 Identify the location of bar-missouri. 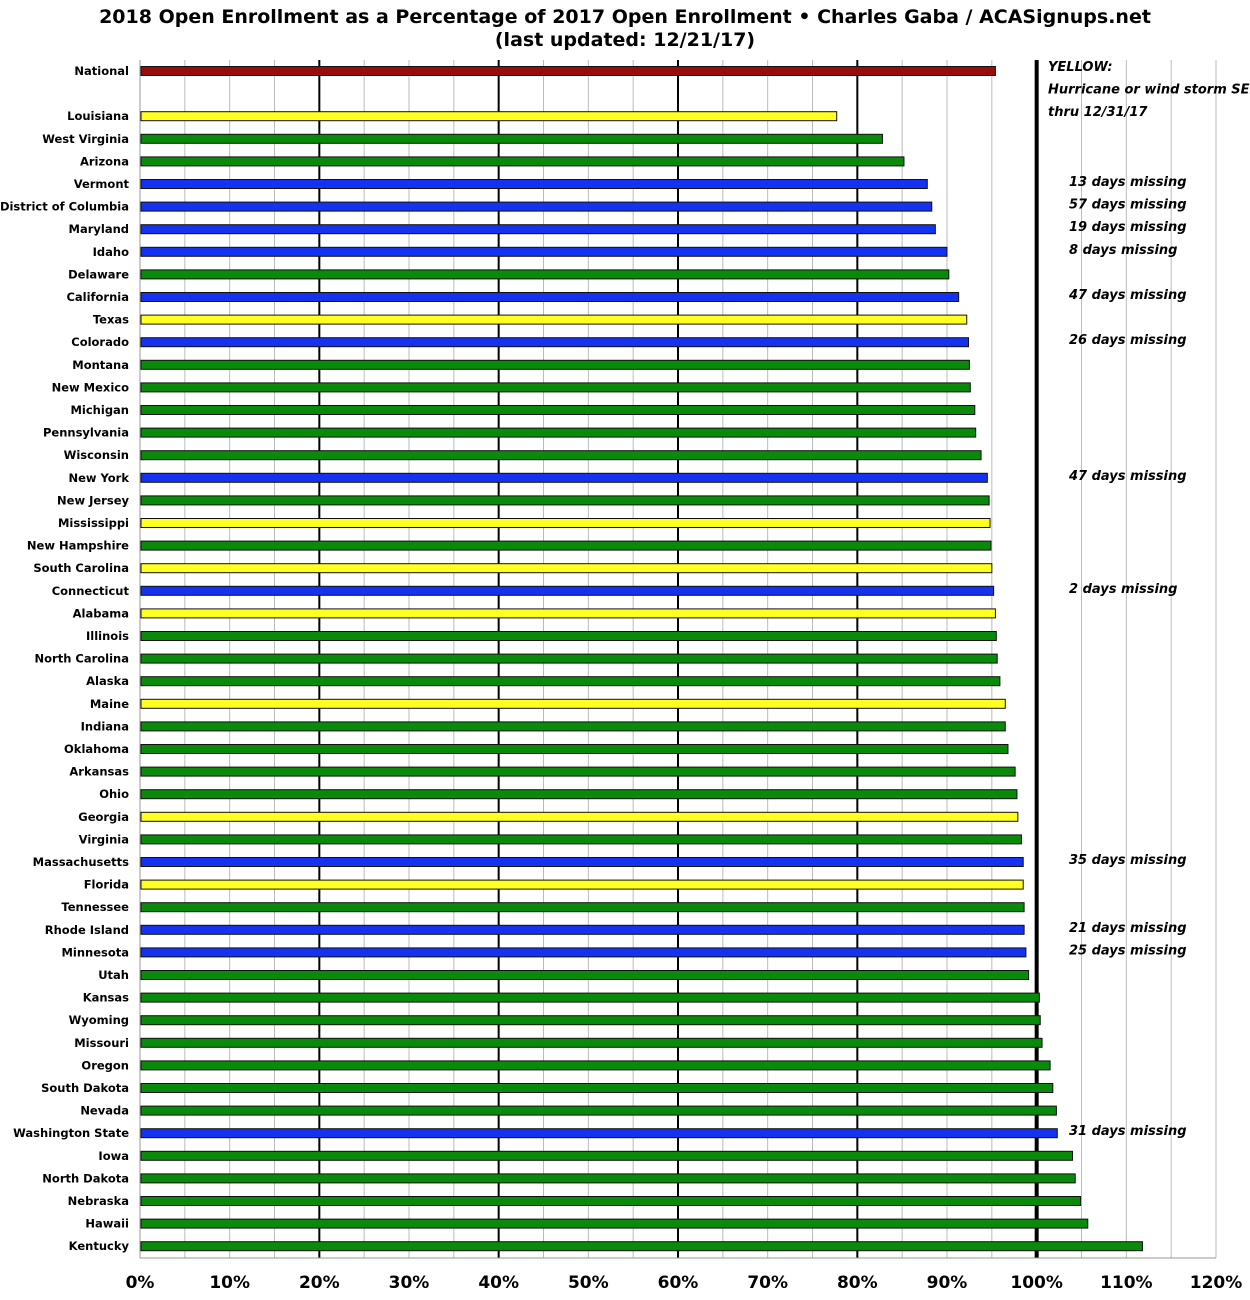
(591, 1042).